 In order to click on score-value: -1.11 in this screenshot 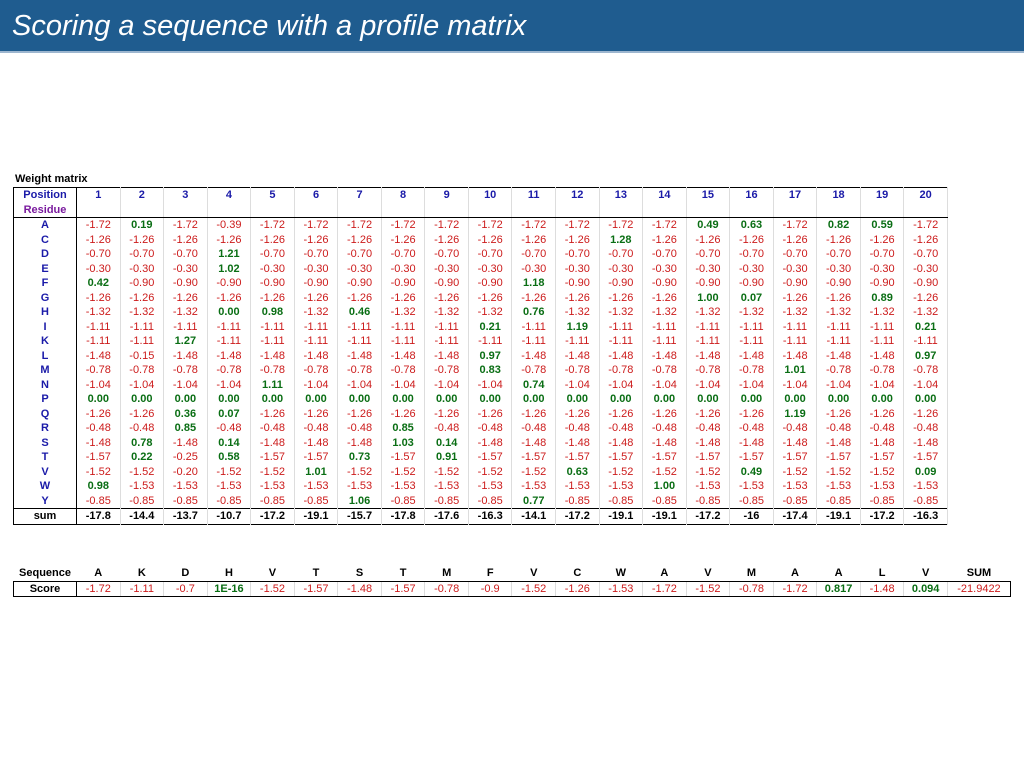, I will do `click(142, 589)`.